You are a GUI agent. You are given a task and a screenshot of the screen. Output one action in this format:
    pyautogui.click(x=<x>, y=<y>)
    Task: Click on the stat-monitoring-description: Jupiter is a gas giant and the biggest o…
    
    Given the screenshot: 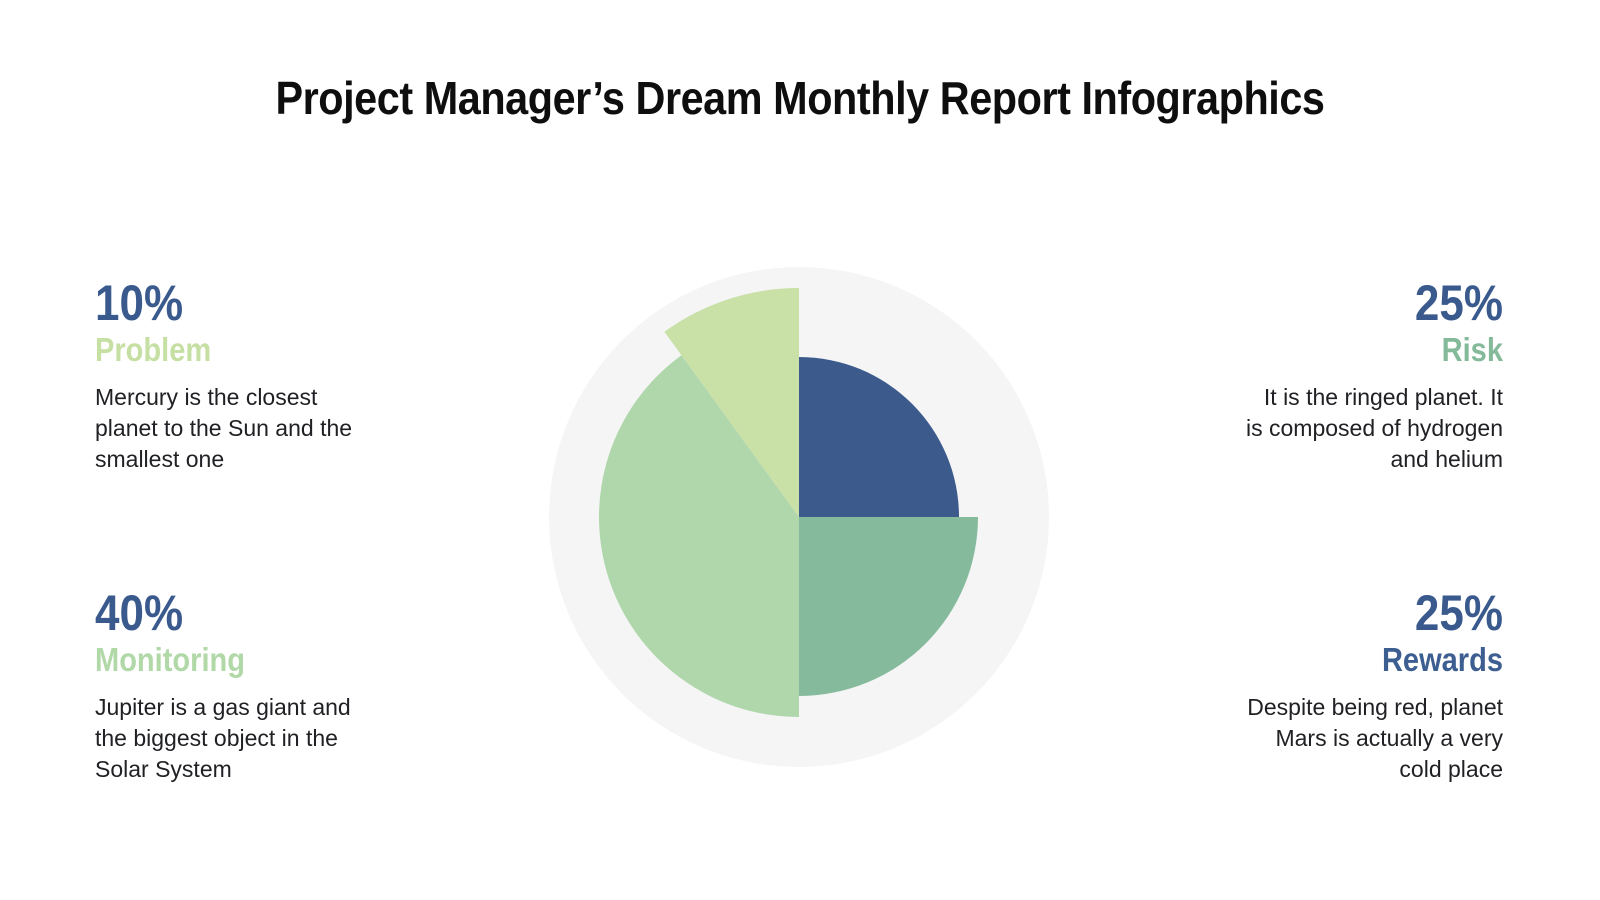 What is the action you would take?
    pyautogui.click(x=223, y=738)
    